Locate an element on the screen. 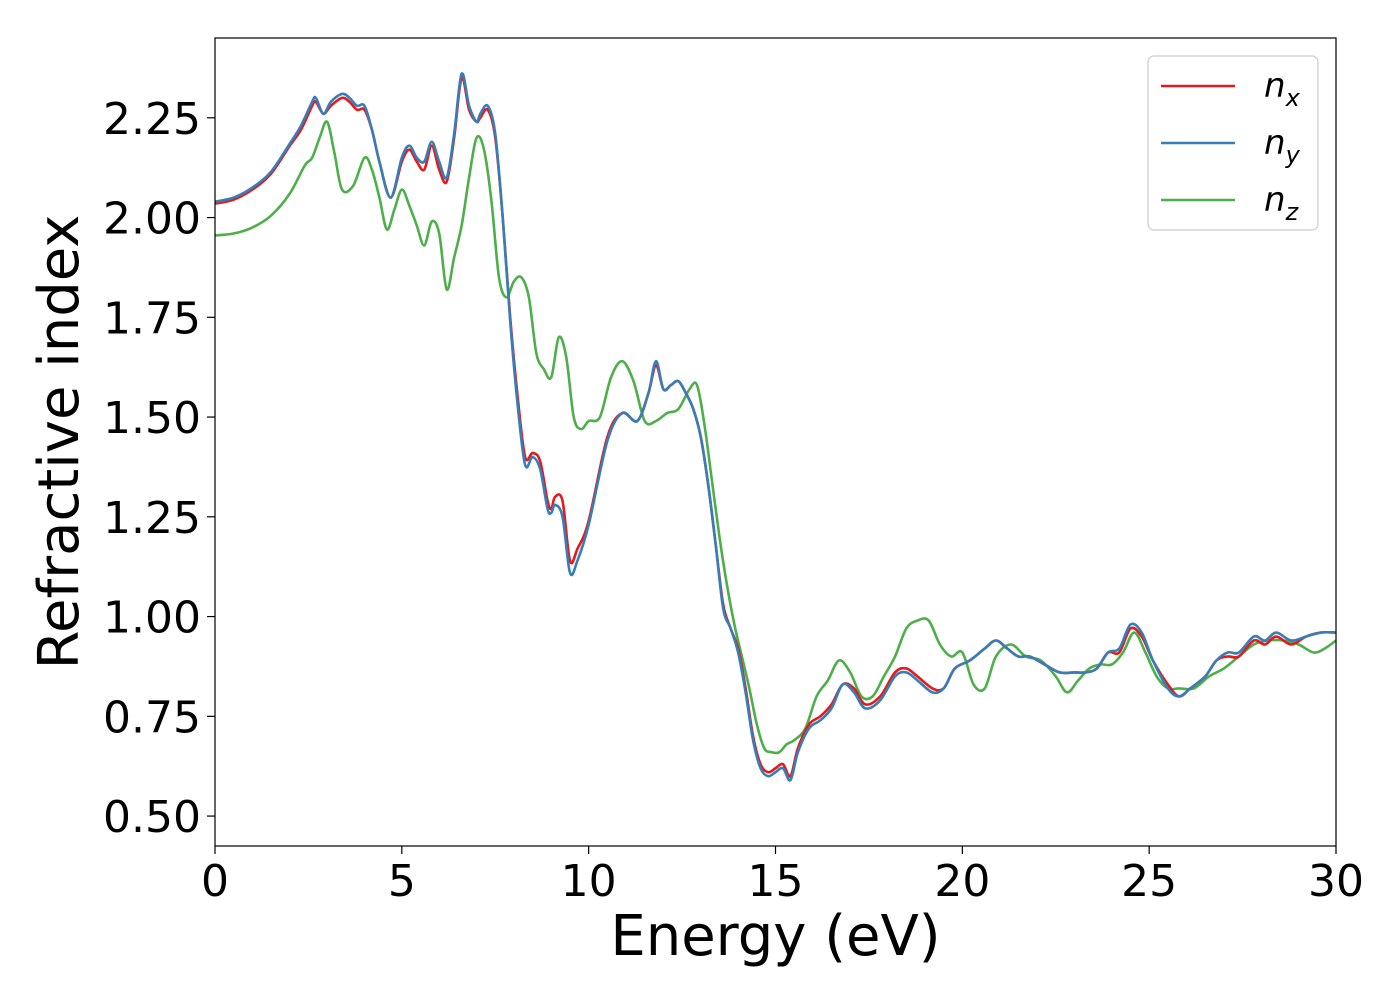 This screenshot has height=1005, width=1400. y-axis-title: Refractive index is located at coordinates (59, 442).